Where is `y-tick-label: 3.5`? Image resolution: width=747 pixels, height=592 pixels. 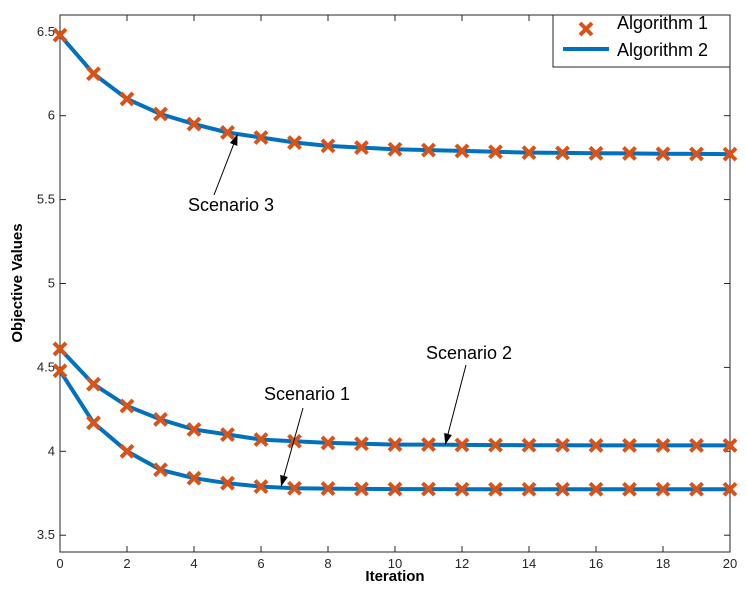 y-tick-label: 3.5 is located at coordinates (46, 534).